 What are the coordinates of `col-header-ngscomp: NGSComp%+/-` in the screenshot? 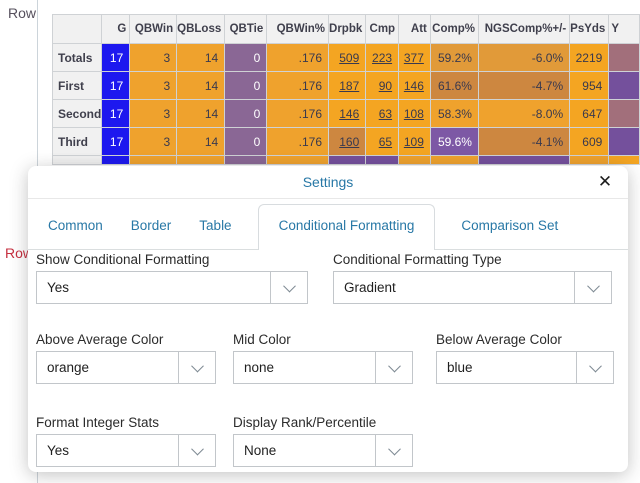 It's located at (524, 29).